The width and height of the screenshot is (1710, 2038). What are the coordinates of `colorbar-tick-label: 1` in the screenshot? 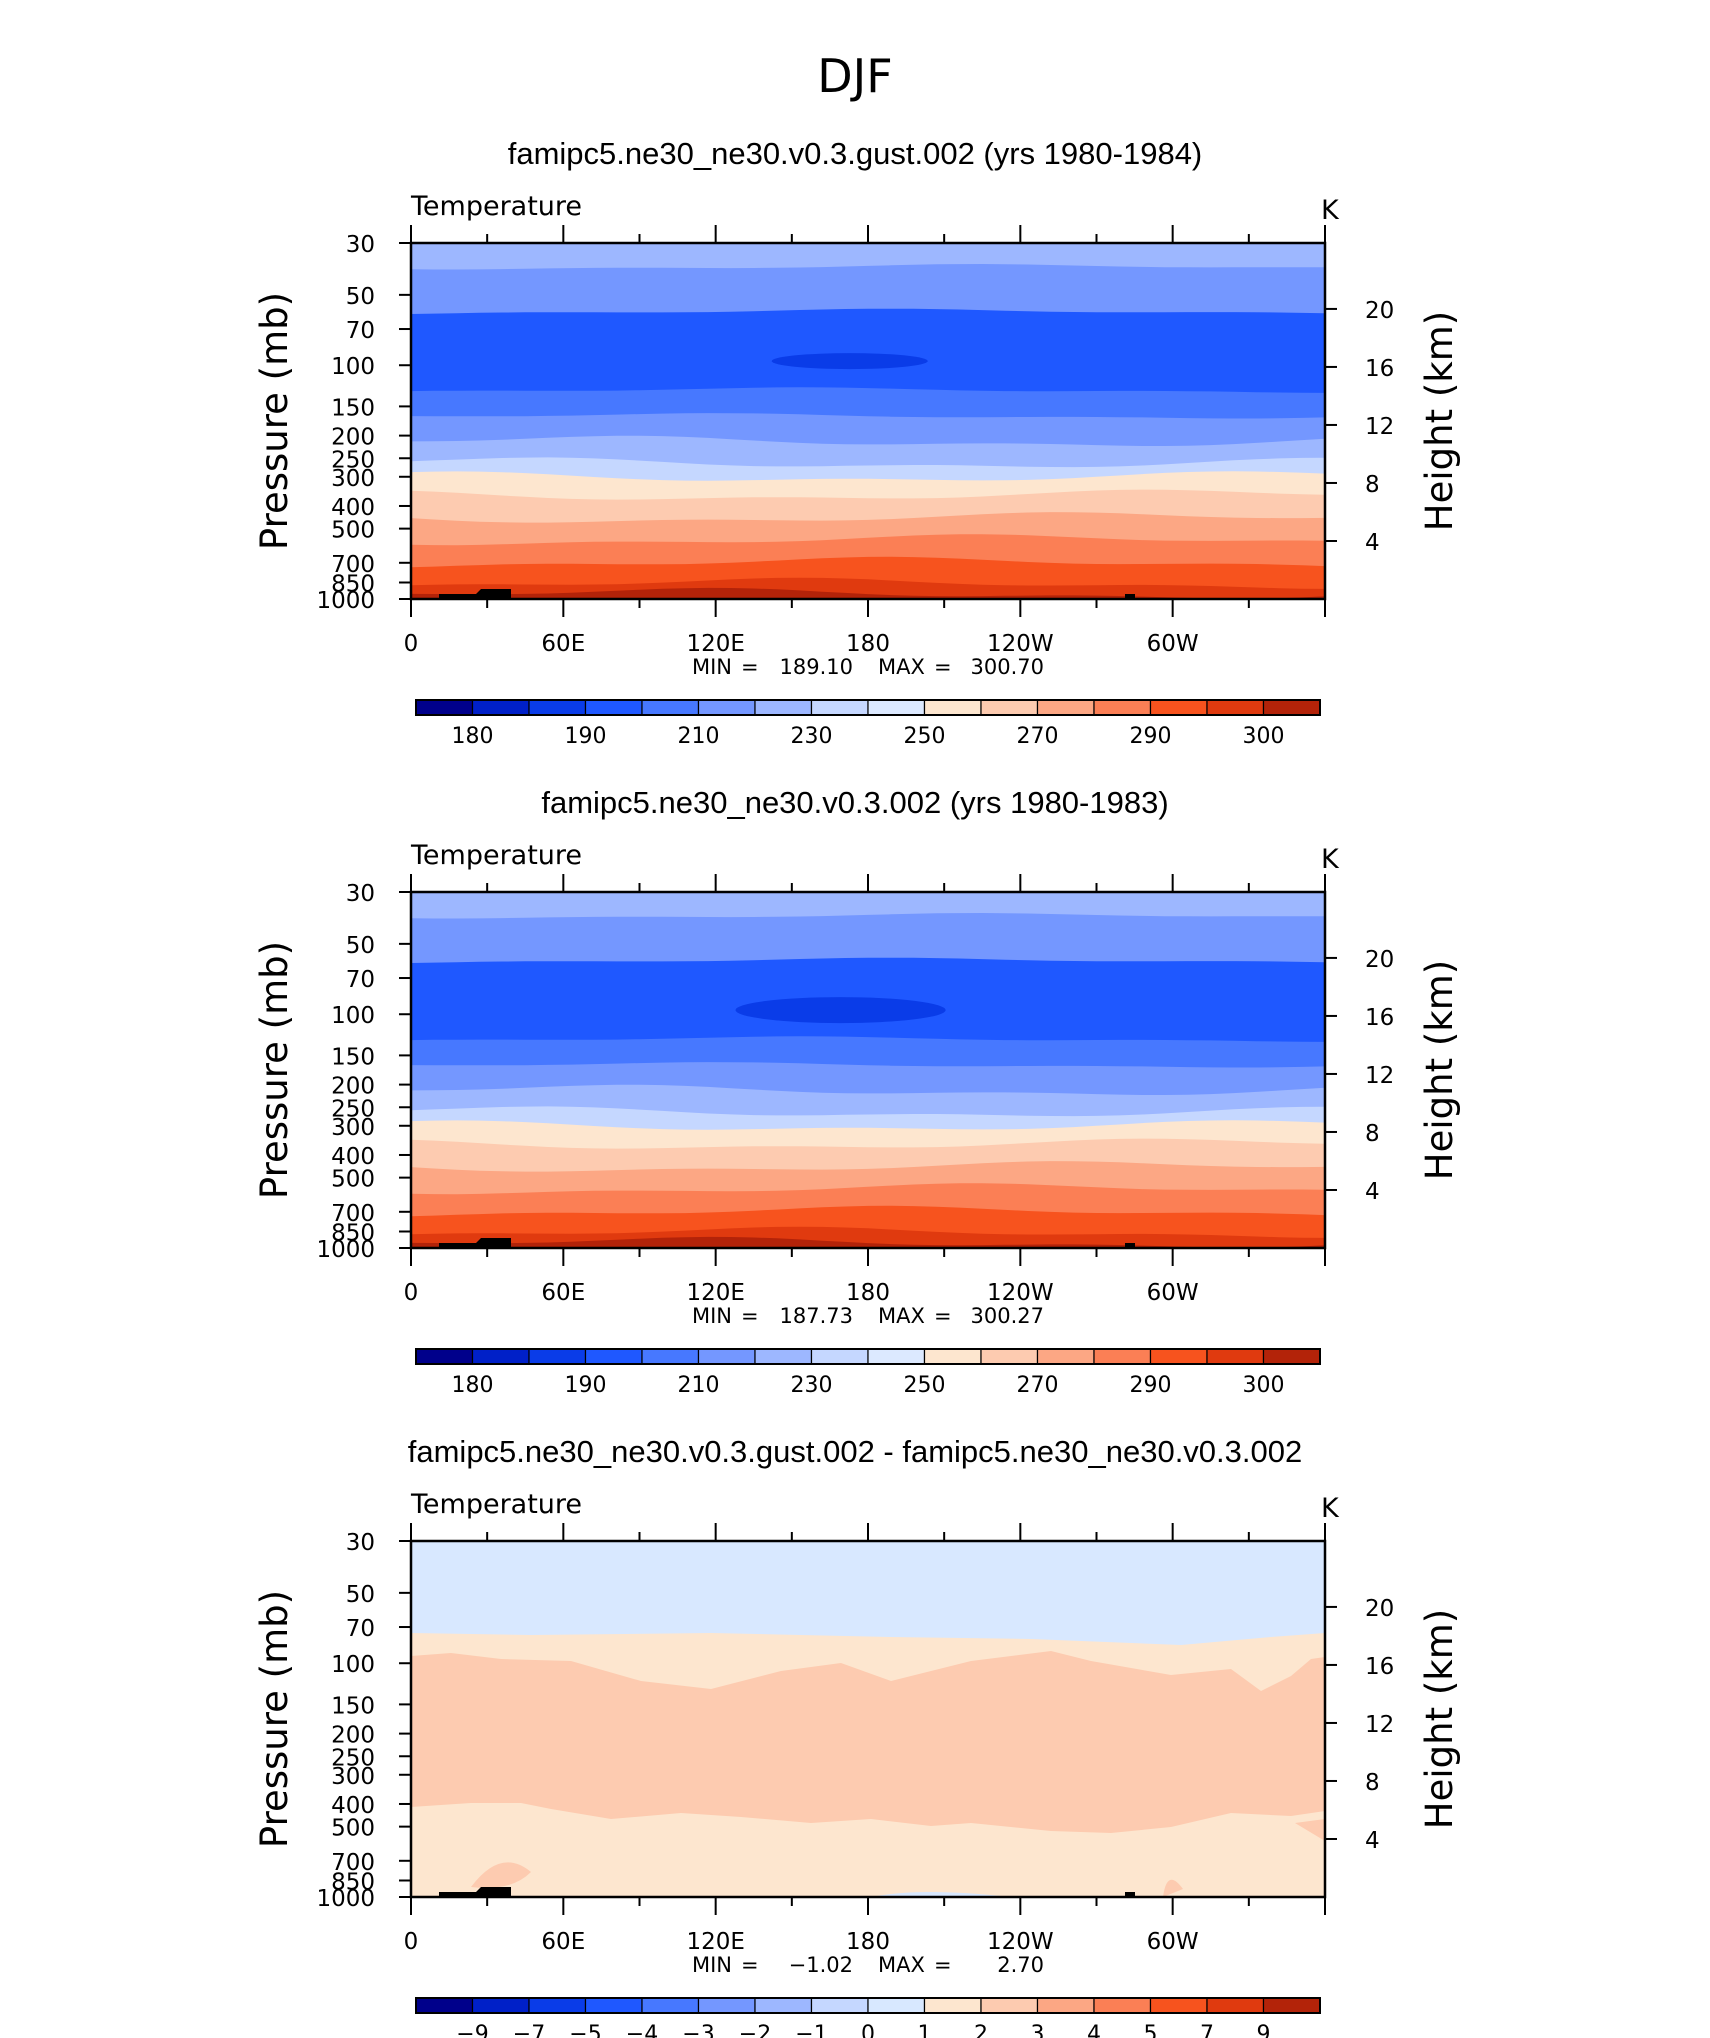 It's located at (925, 2030).